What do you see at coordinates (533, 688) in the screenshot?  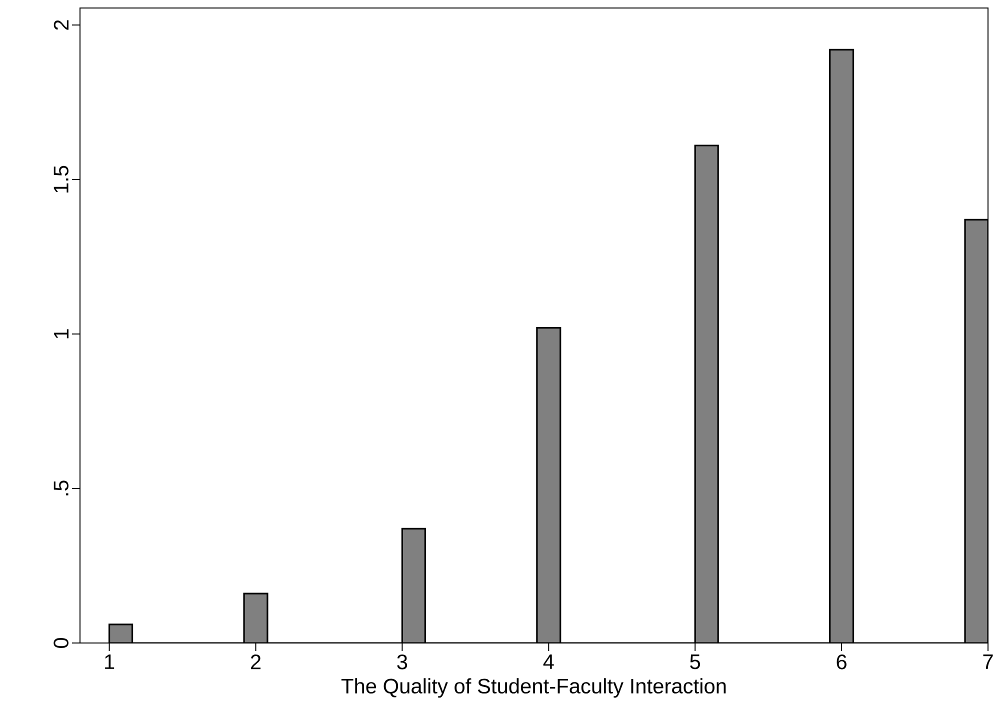 I see `x-axis-title: The Quality of Student-Faculty Interaction` at bounding box center [533, 688].